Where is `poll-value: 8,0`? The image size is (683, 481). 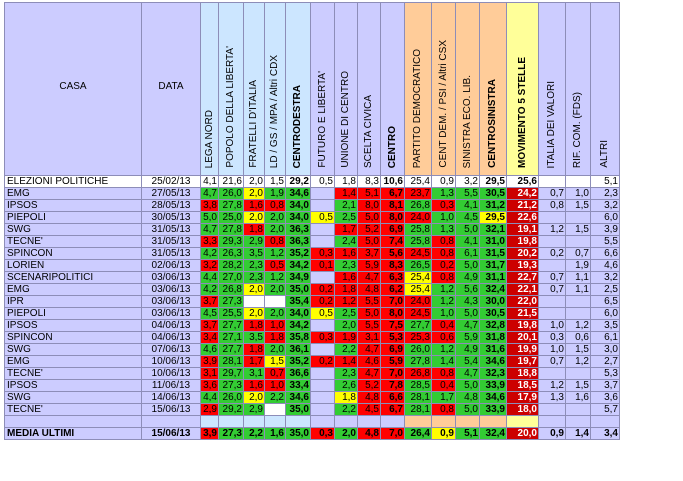 poll-value: 8,0 is located at coordinates (392, 217).